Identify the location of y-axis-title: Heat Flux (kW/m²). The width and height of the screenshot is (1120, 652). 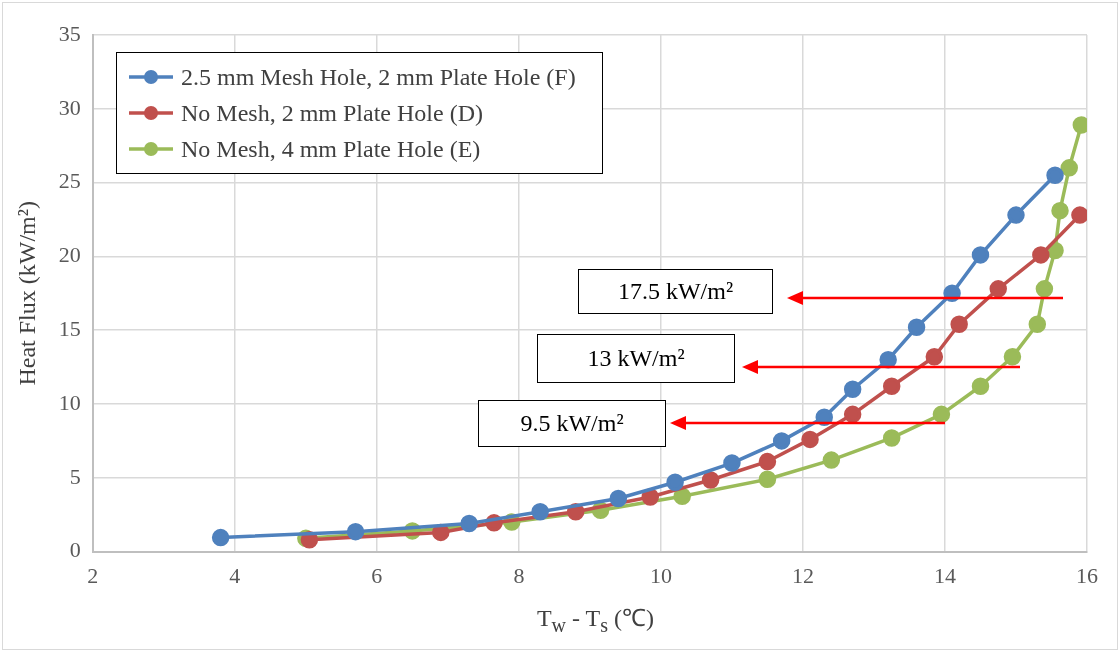
(26, 293).